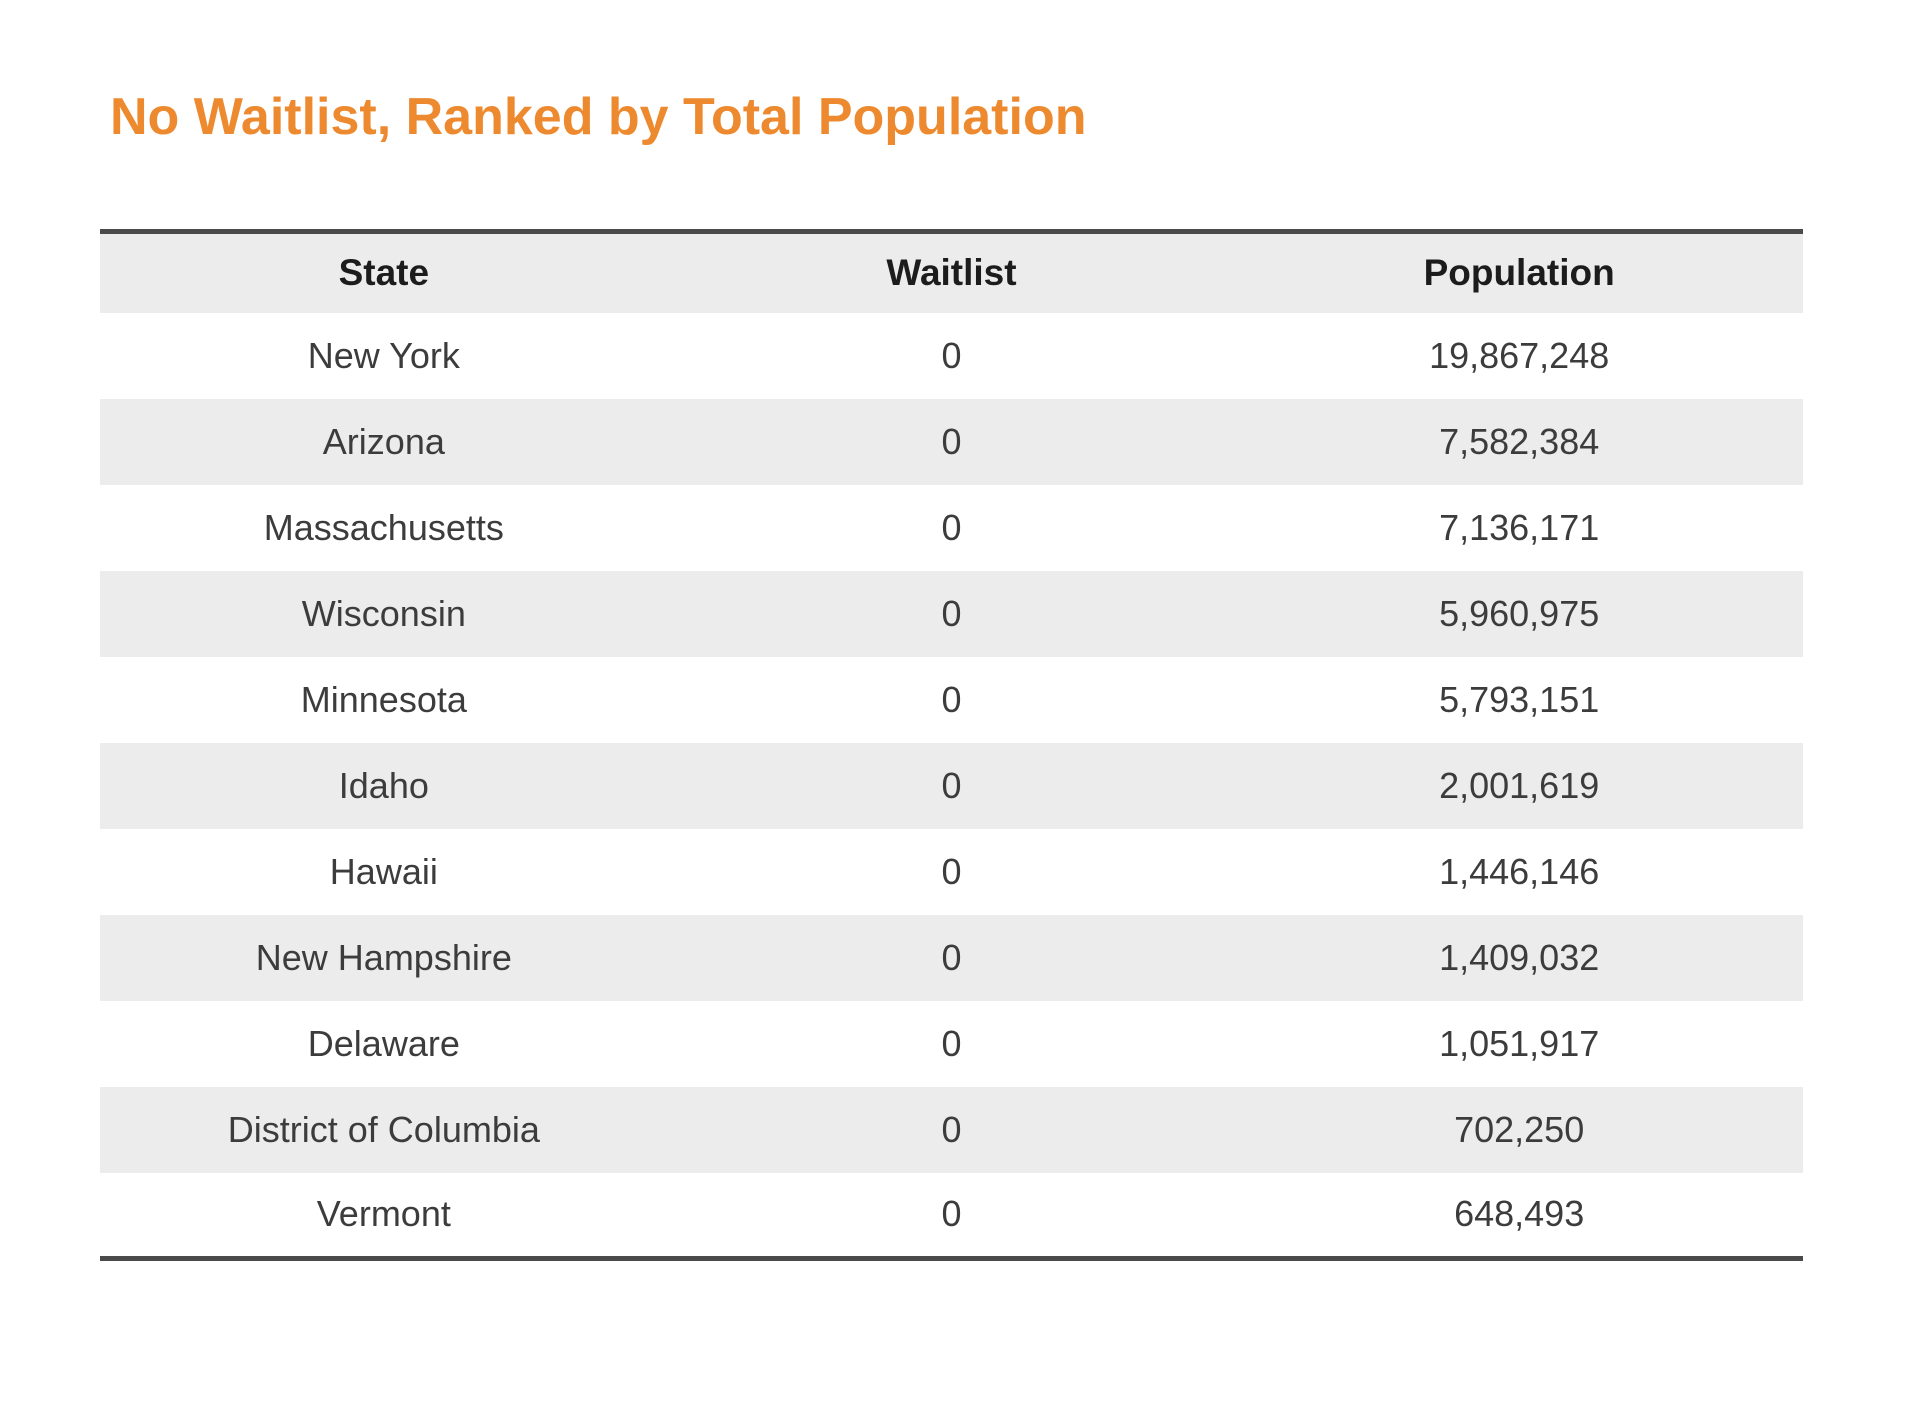 The height and width of the screenshot is (1413, 1920). I want to click on population-cell: 648,493, so click(1519, 1215).